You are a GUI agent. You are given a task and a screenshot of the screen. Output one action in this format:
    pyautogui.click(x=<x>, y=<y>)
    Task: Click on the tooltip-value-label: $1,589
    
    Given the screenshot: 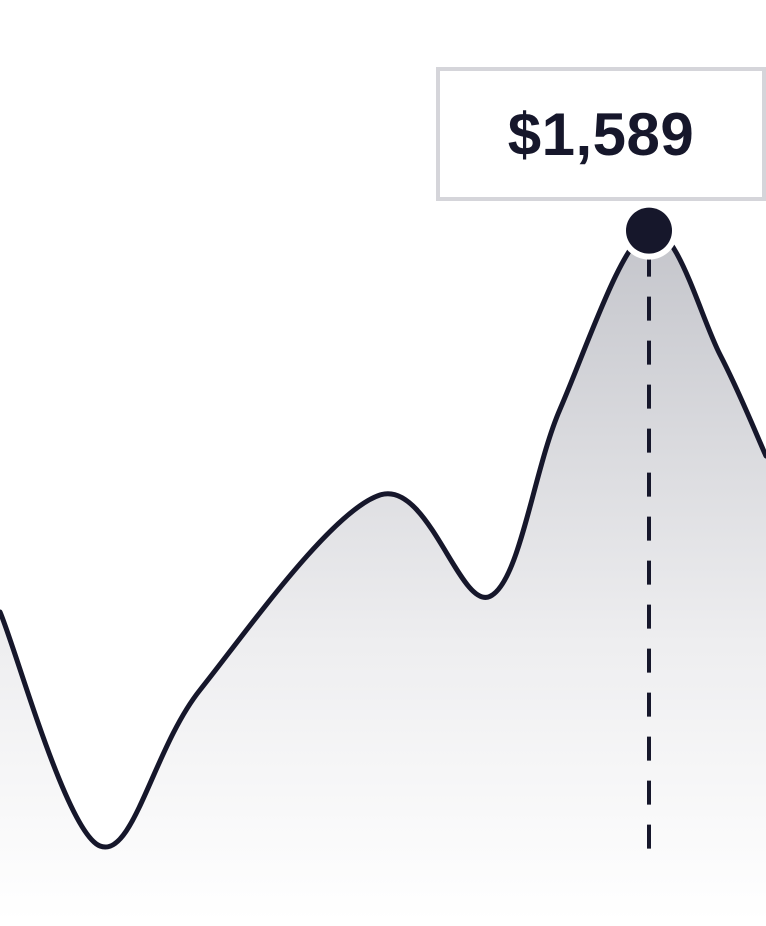 What is the action you would take?
    pyautogui.click(x=601, y=134)
    